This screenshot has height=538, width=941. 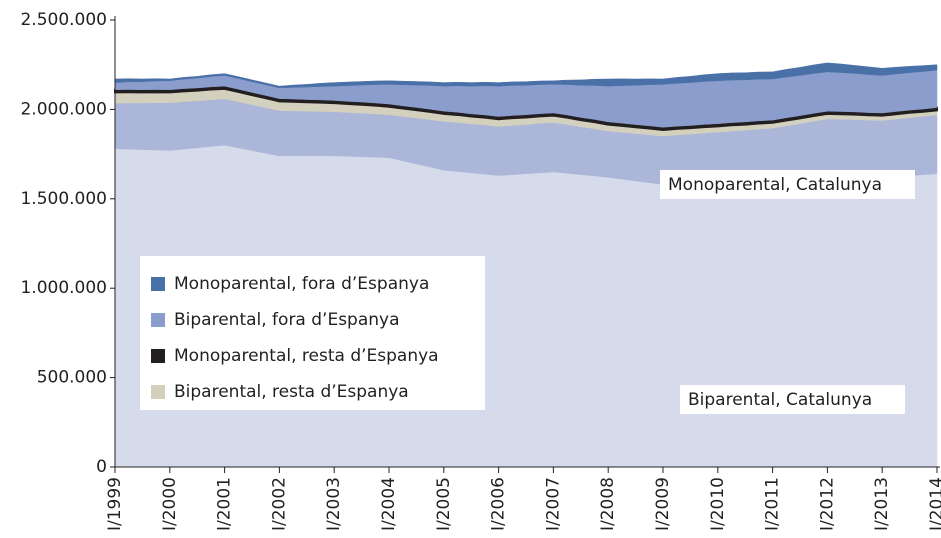 What do you see at coordinates (63, 20) in the screenshot?
I see `y-tick-label: 2.500.000` at bounding box center [63, 20].